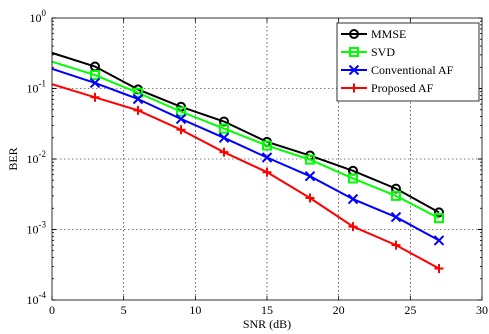 This screenshot has height=334, width=489. I want to click on legend-label-proposed-af: Proposed AF, so click(402, 88).